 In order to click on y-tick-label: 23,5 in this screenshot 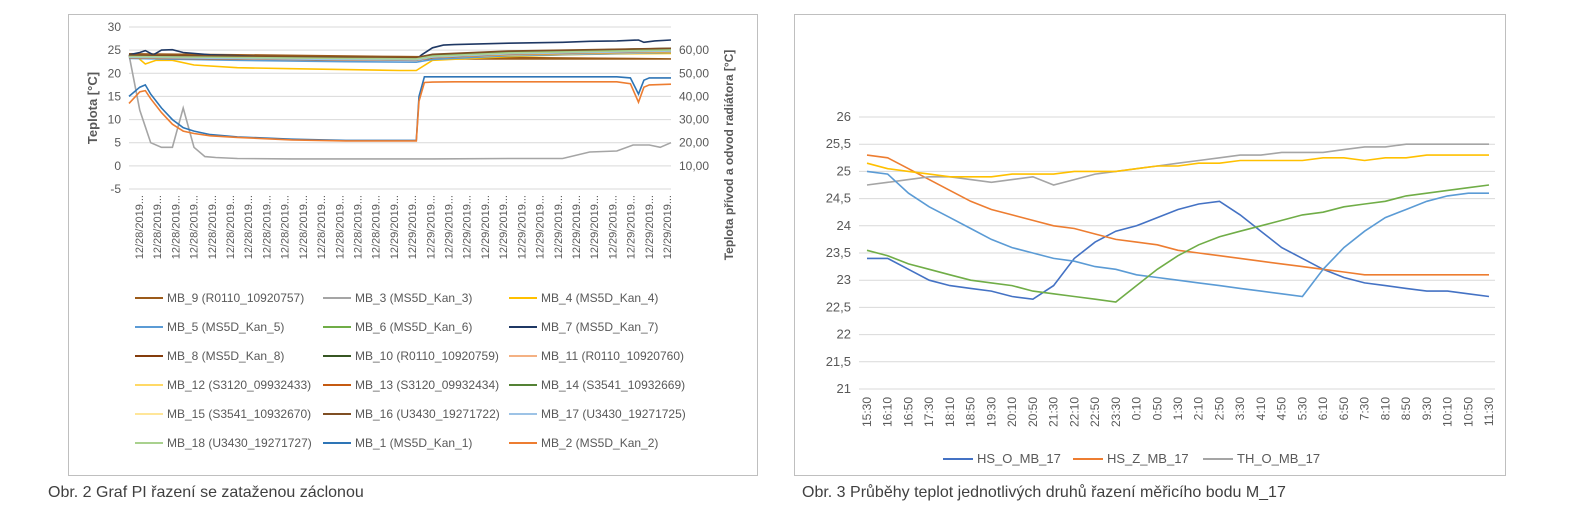, I will do `click(838, 252)`.